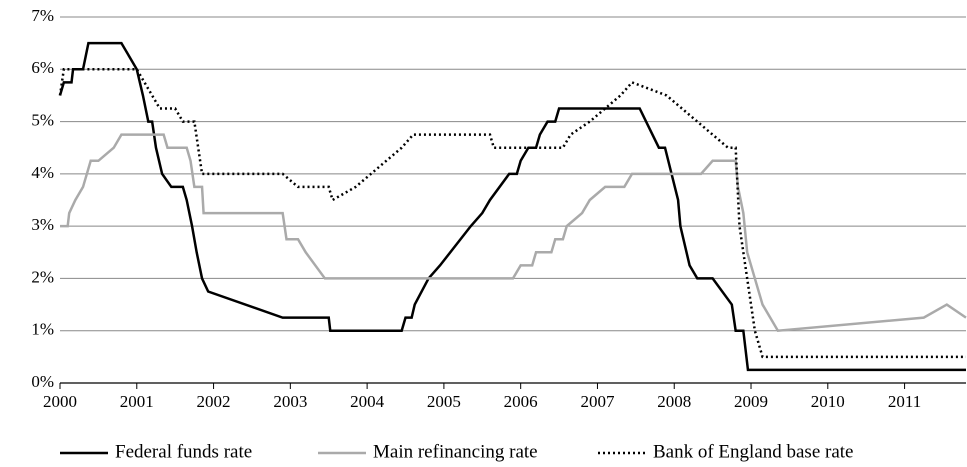 The width and height of the screenshot is (967, 467). Describe the element at coordinates (60, 401) in the screenshot. I see `x-tick-label: 2000` at that location.